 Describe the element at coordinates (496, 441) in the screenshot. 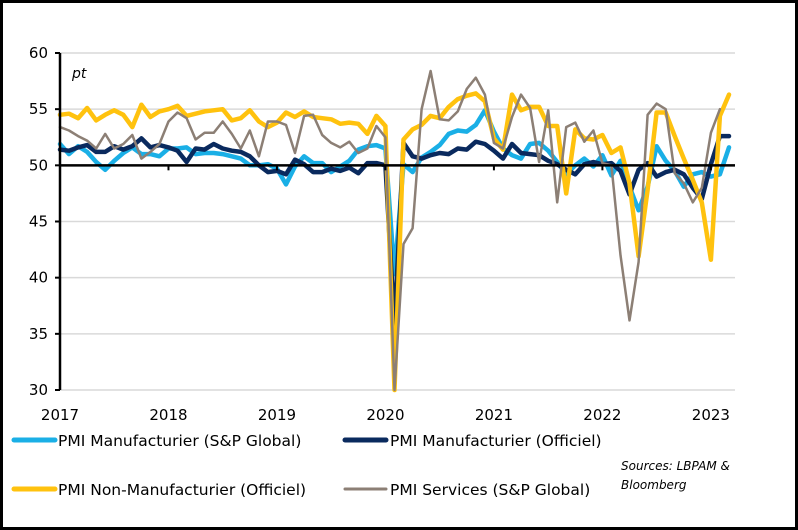

I see `legend-label-1: PMI Manufacturier (Officiel)` at that location.